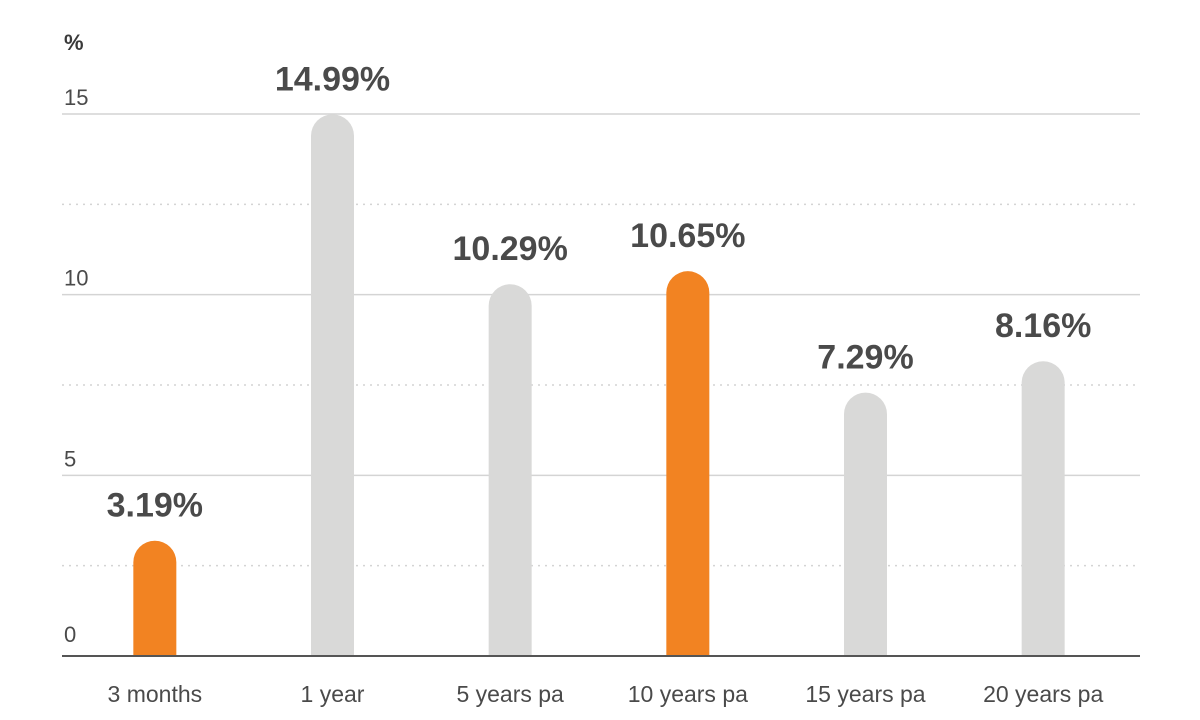 The image size is (1200, 720). I want to click on bar-value-label: 14.99%, so click(332, 79).